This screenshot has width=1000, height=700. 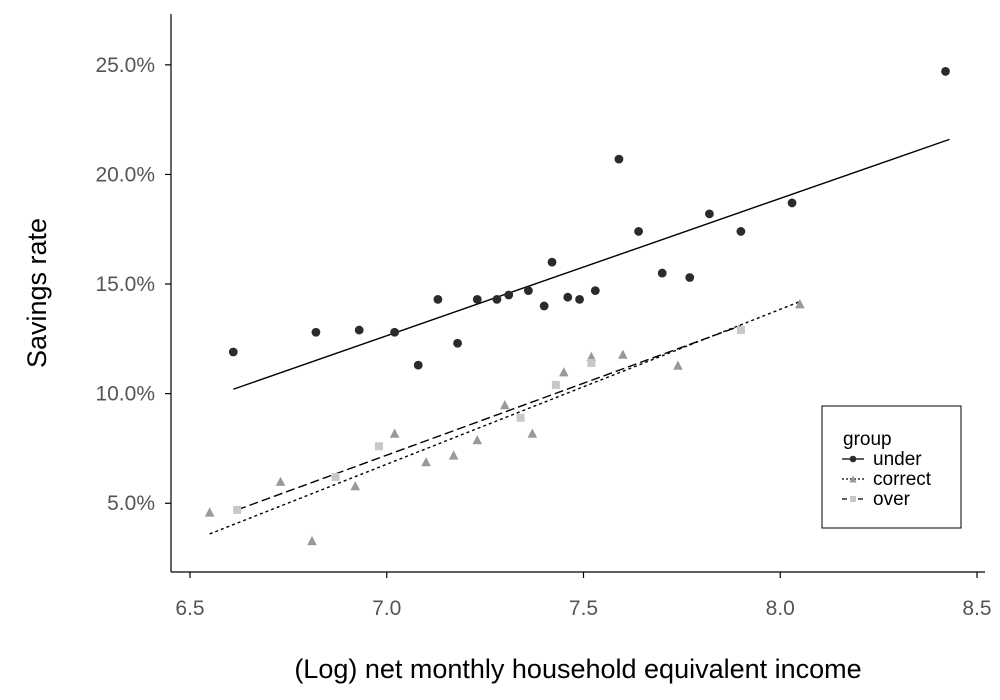 I want to click on legend-marker-over, so click(x=853, y=499).